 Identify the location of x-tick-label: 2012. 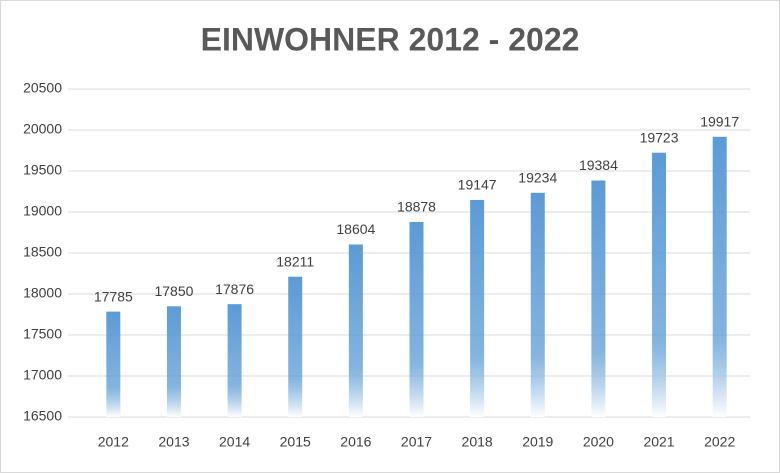
(113, 442).